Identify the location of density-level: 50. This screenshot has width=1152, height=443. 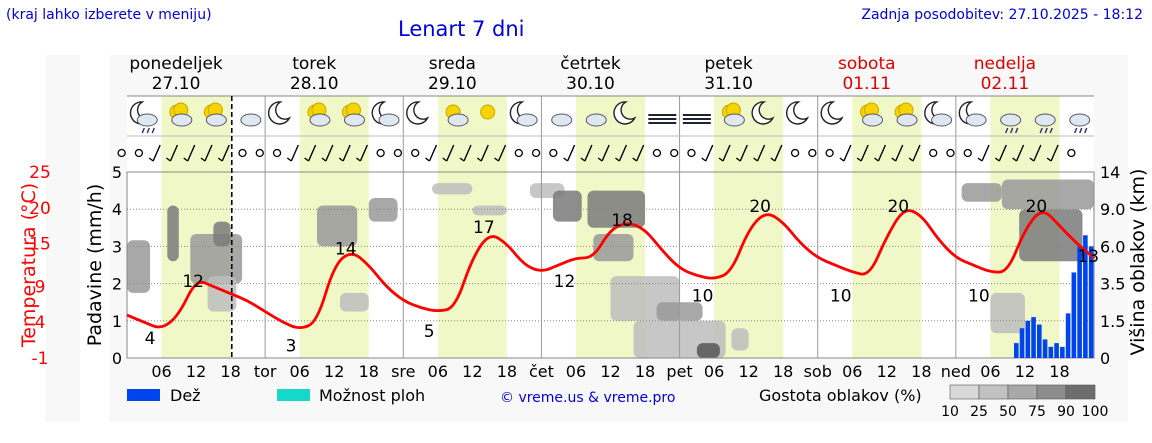
(1008, 412).